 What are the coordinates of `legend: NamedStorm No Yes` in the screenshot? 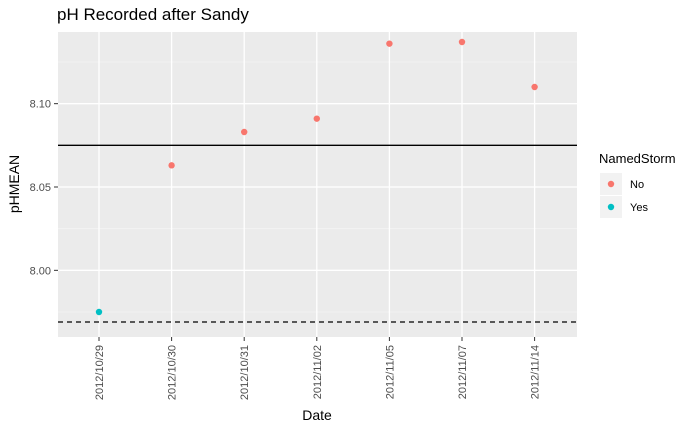 It's located at (637, 184).